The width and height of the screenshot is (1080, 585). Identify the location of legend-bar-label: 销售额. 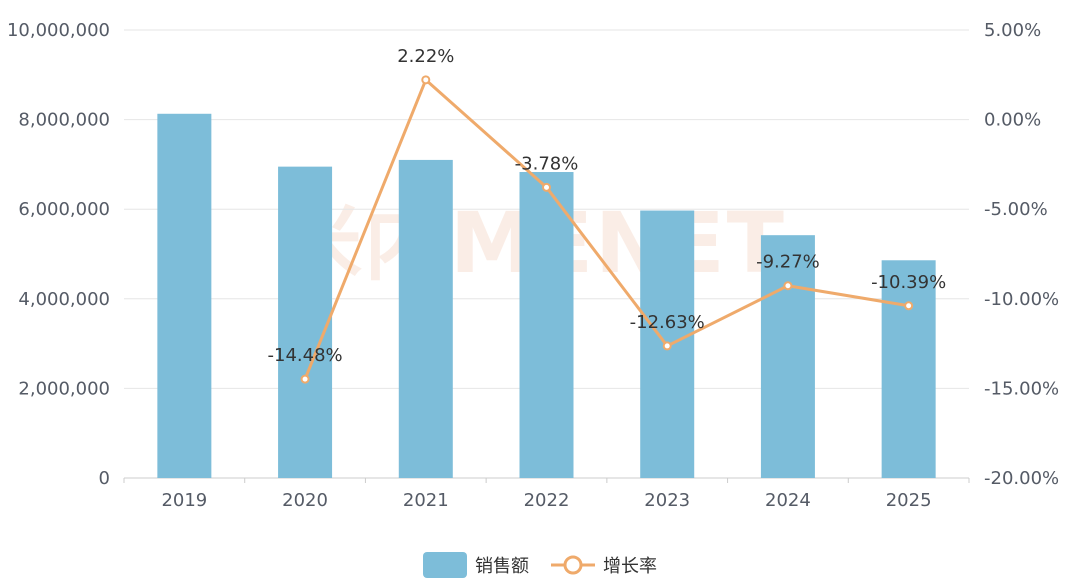
(502, 566).